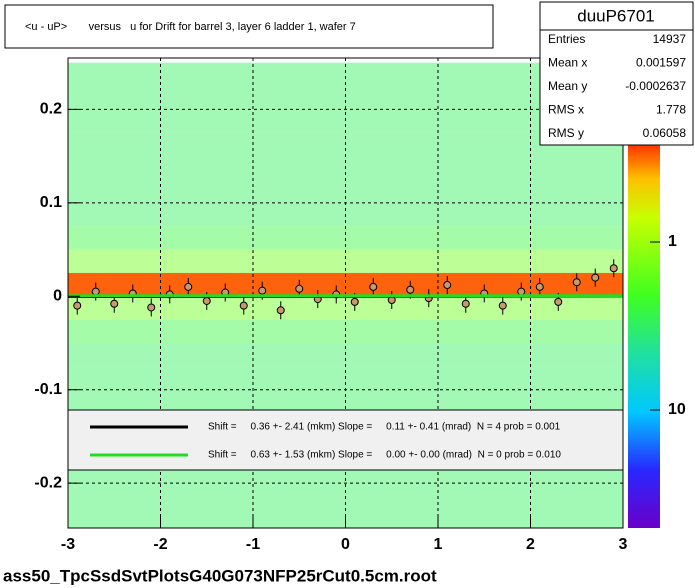 The image size is (695, 588). I want to click on x-tick-label: -3, so click(68, 544).